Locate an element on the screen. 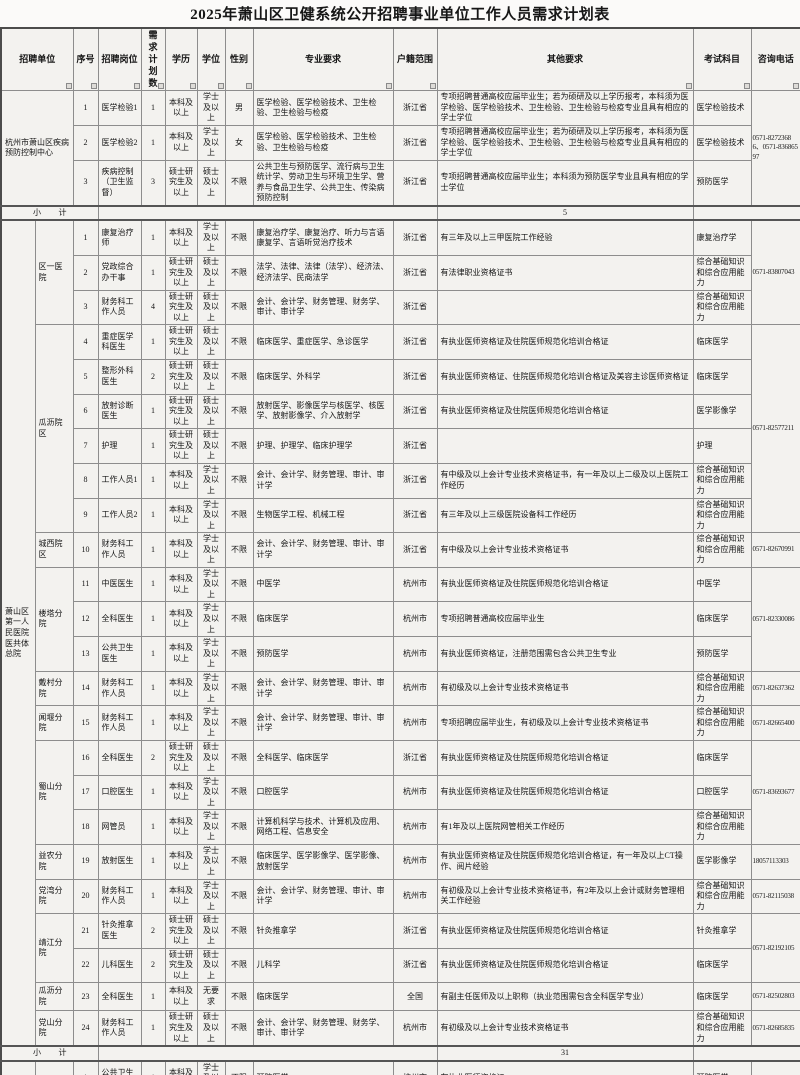 The image size is (800, 1075). cell-other: 有执业医师资格证 is located at coordinates (565, 1067).